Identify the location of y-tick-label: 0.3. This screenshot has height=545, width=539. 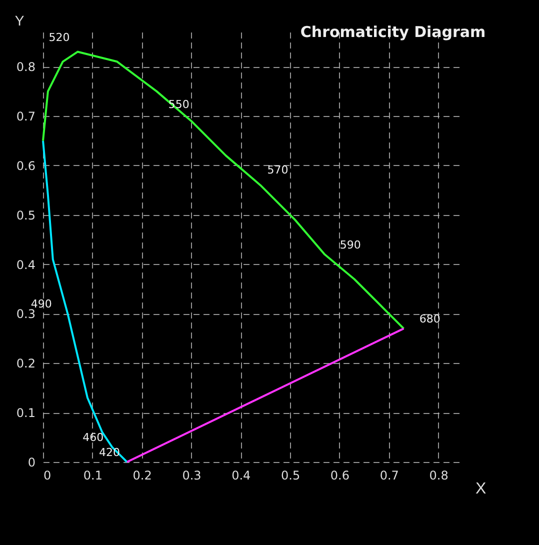
(26, 314).